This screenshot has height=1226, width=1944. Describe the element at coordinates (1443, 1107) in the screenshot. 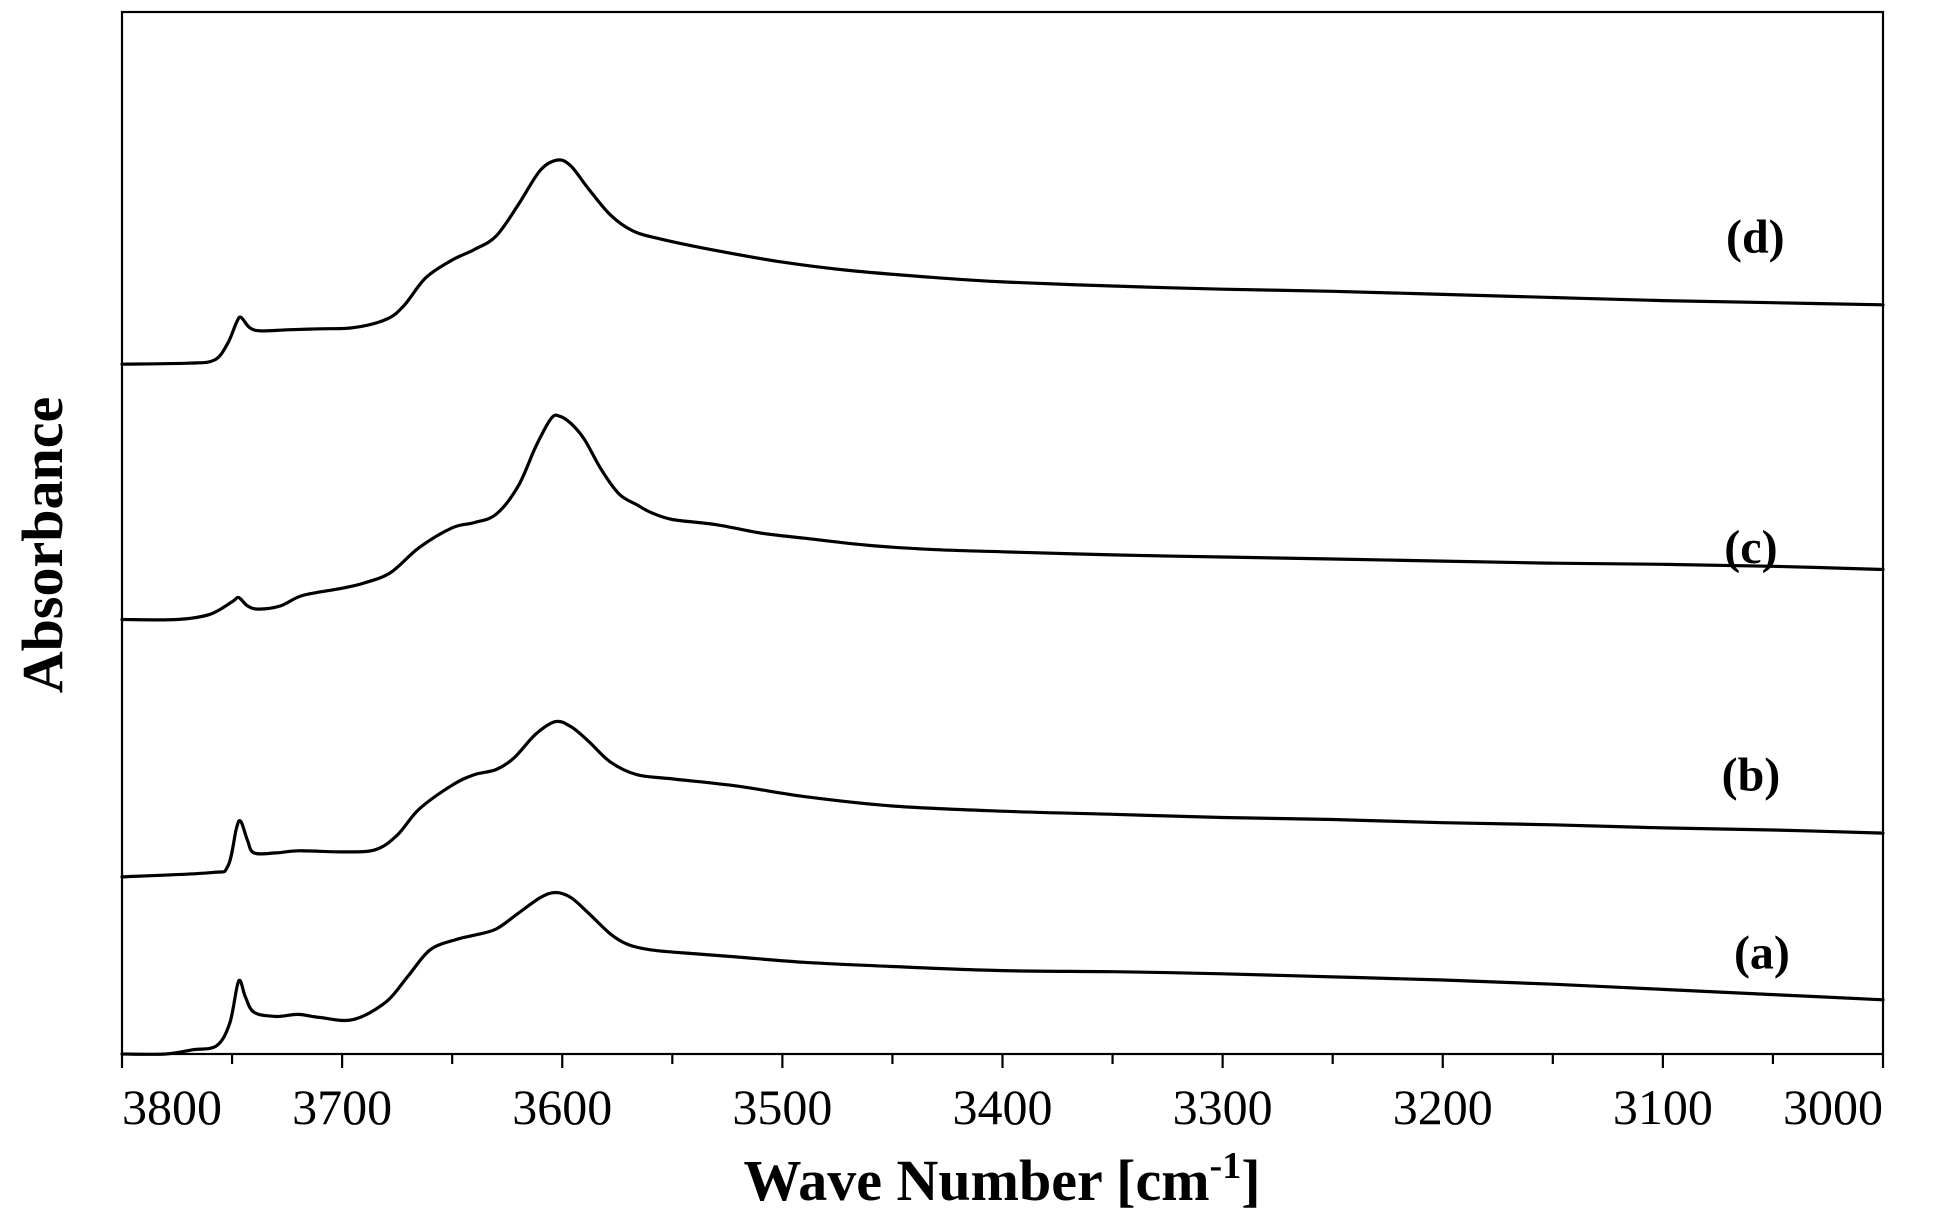

I see `x-tick-label: 3200` at that location.